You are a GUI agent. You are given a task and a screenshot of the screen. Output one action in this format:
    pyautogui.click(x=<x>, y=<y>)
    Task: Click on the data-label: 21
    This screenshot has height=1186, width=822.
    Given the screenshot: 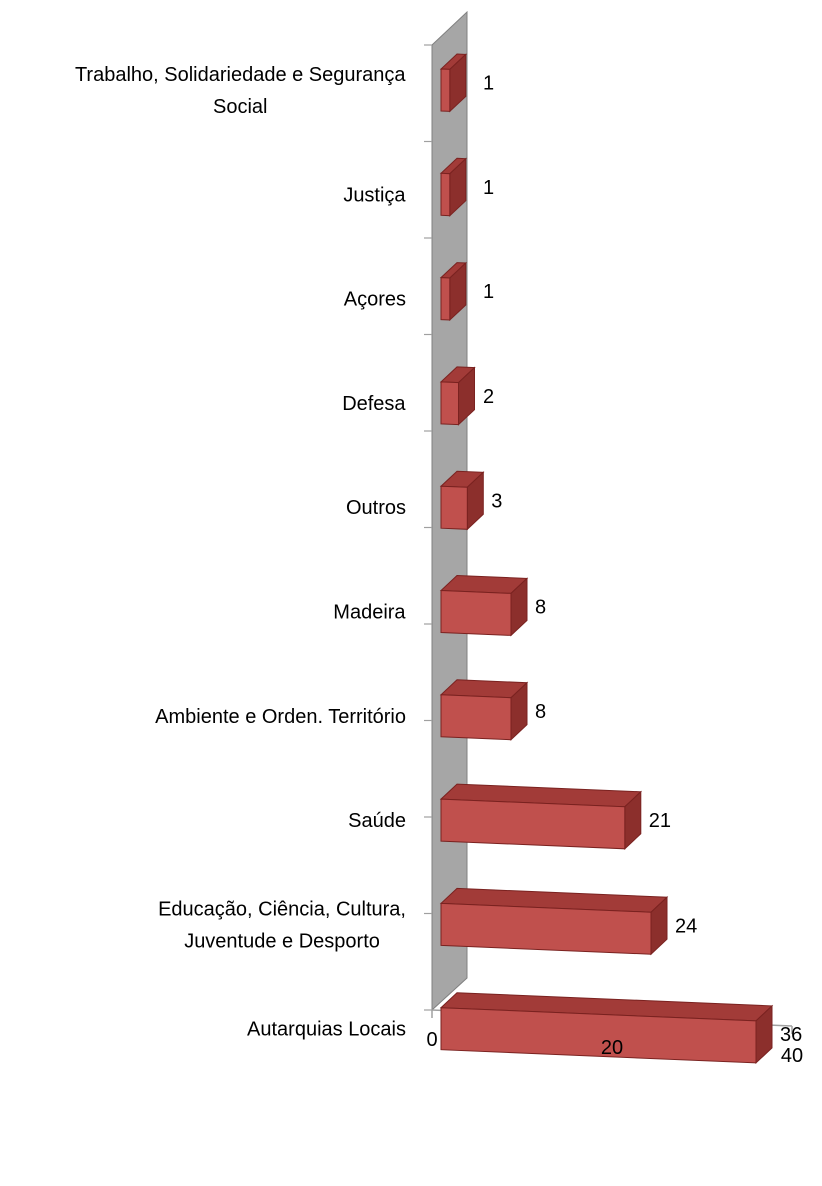 What is the action you would take?
    pyautogui.click(x=660, y=821)
    